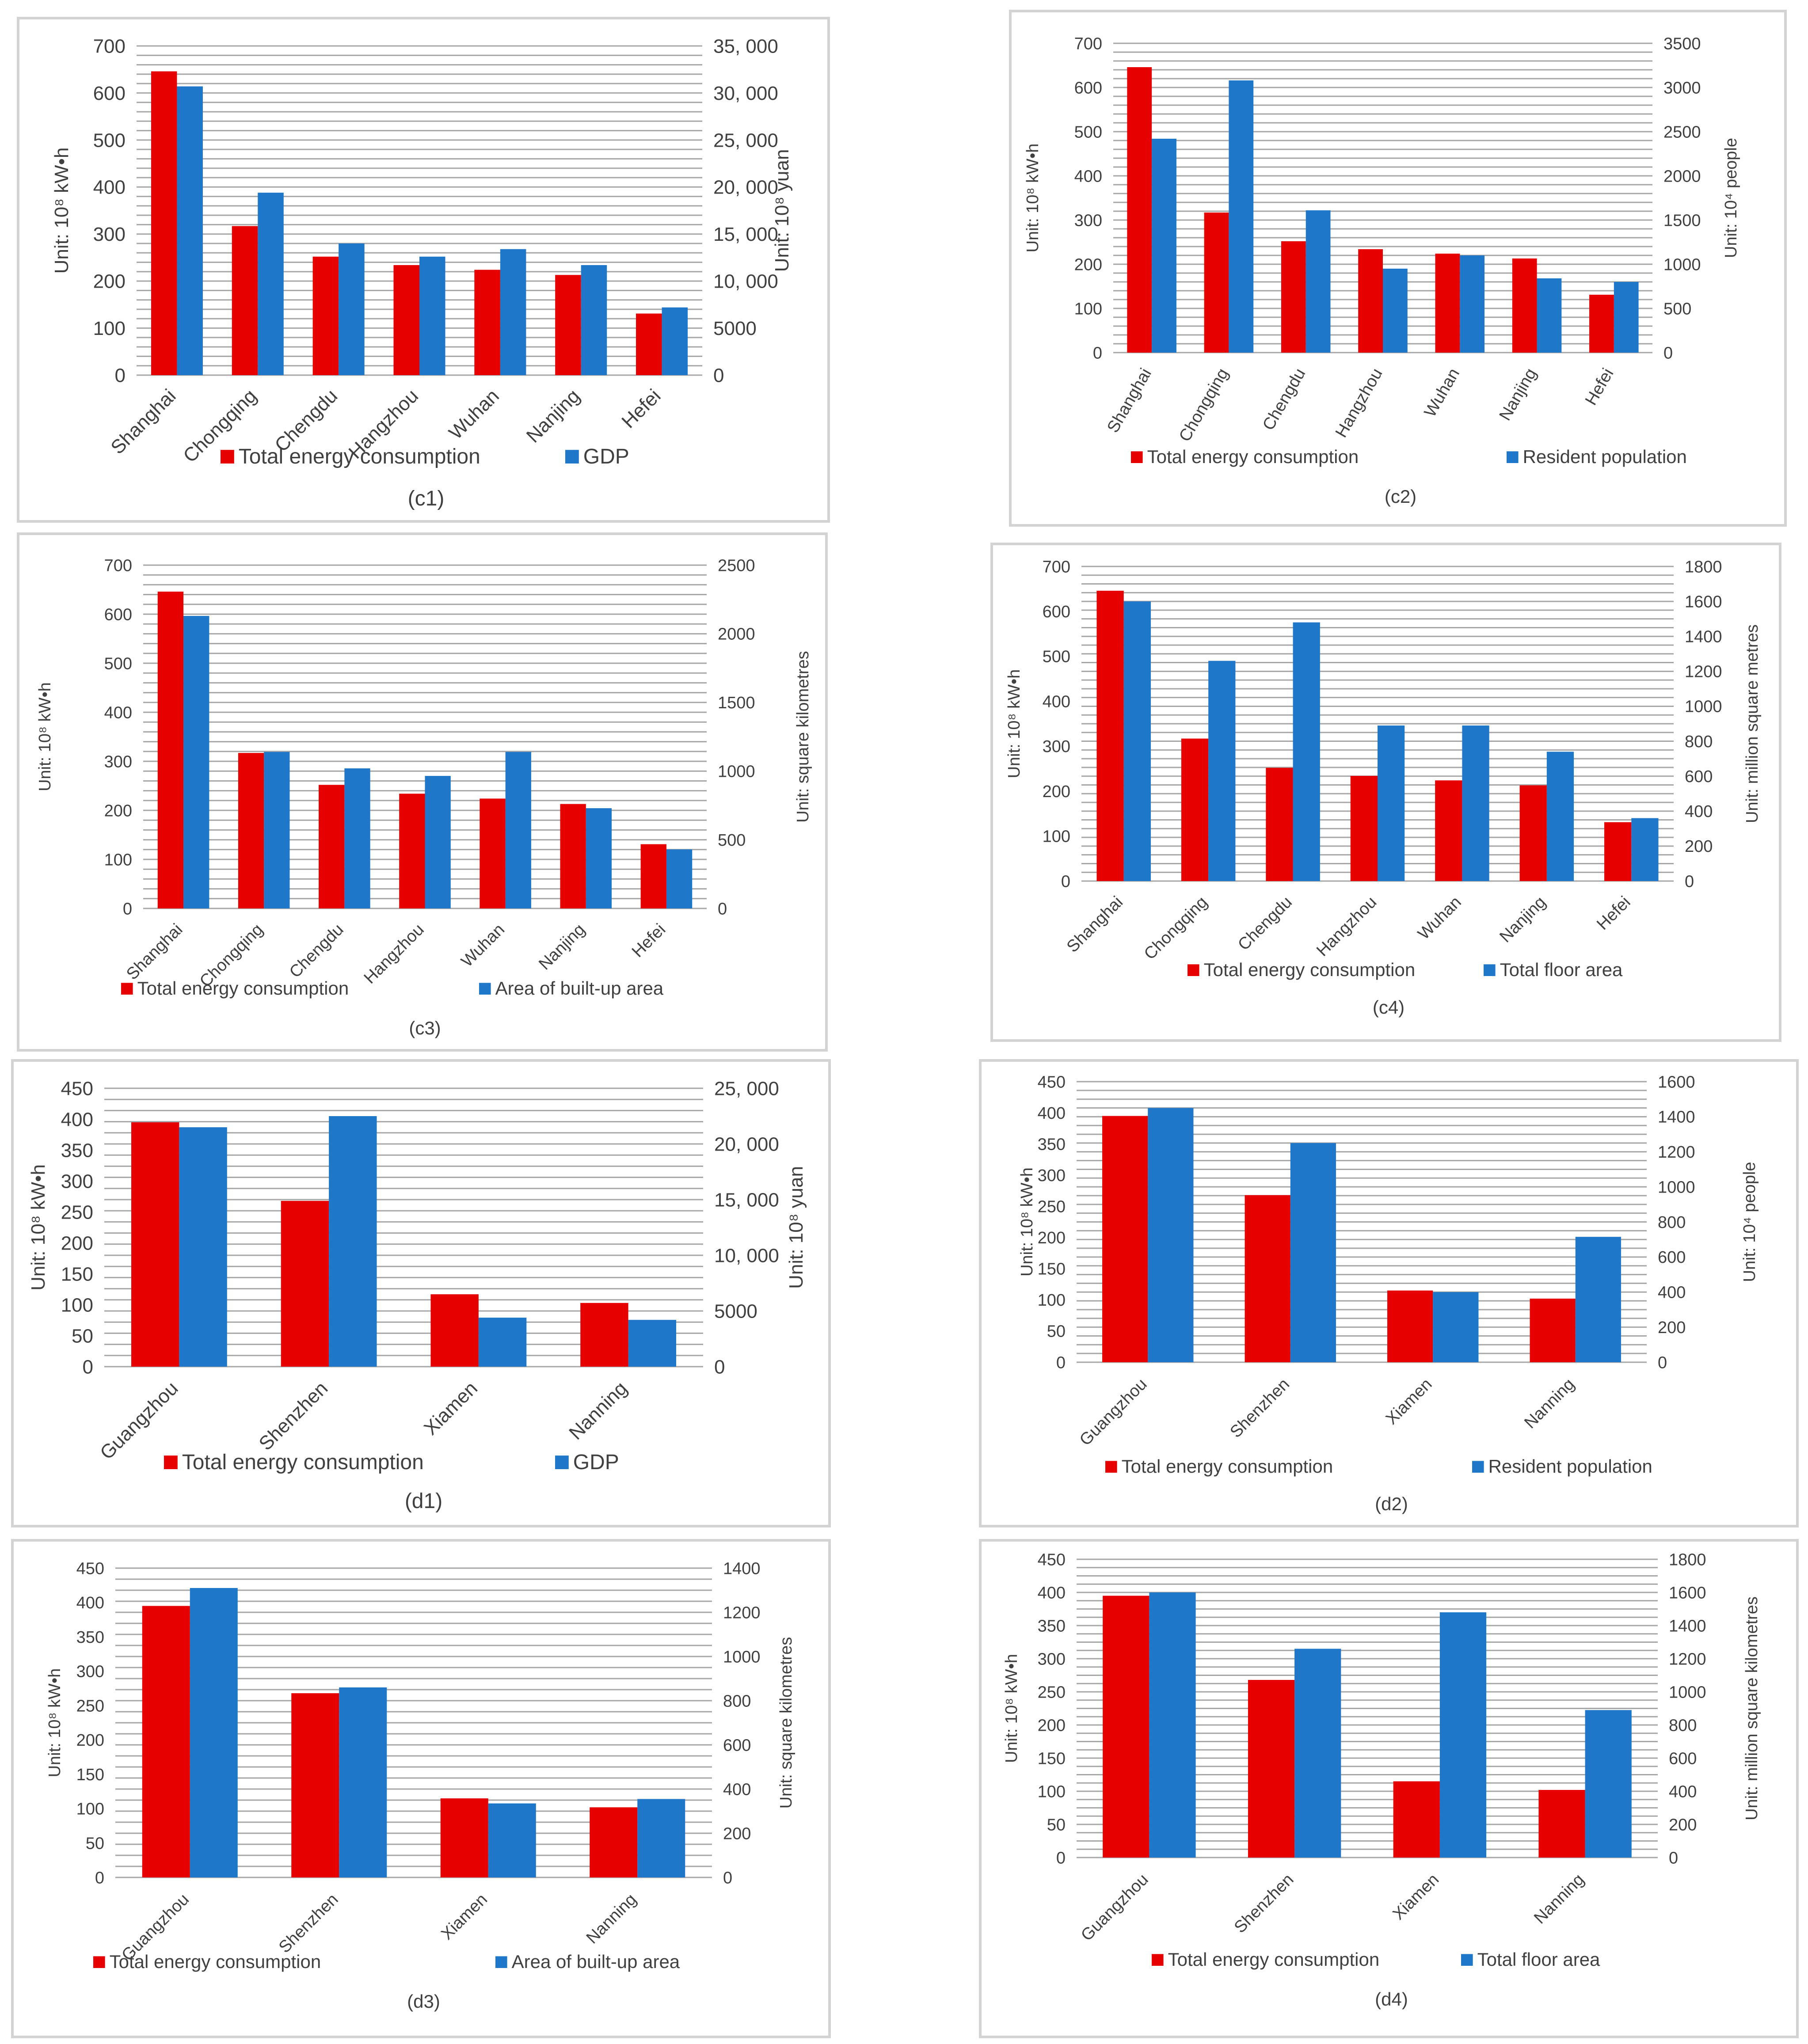  Describe the element at coordinates (118, 614) in the screenshot. I see `y-tick-left: 600` at that location.